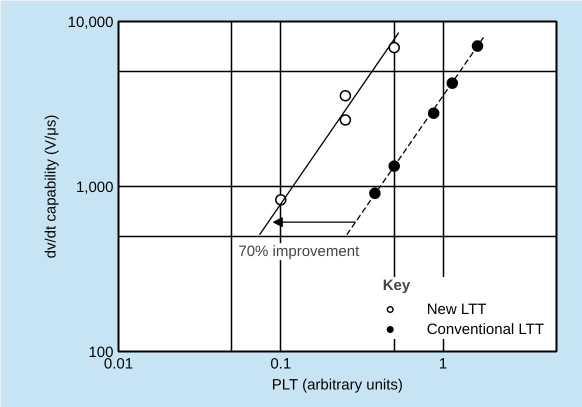 The height and width of the screenshot is (407, 582). Describe the element at coordinates (51, 186) in the screenshot. I see `y-axis-title: dv/dt capability (V/μs)` at that location.